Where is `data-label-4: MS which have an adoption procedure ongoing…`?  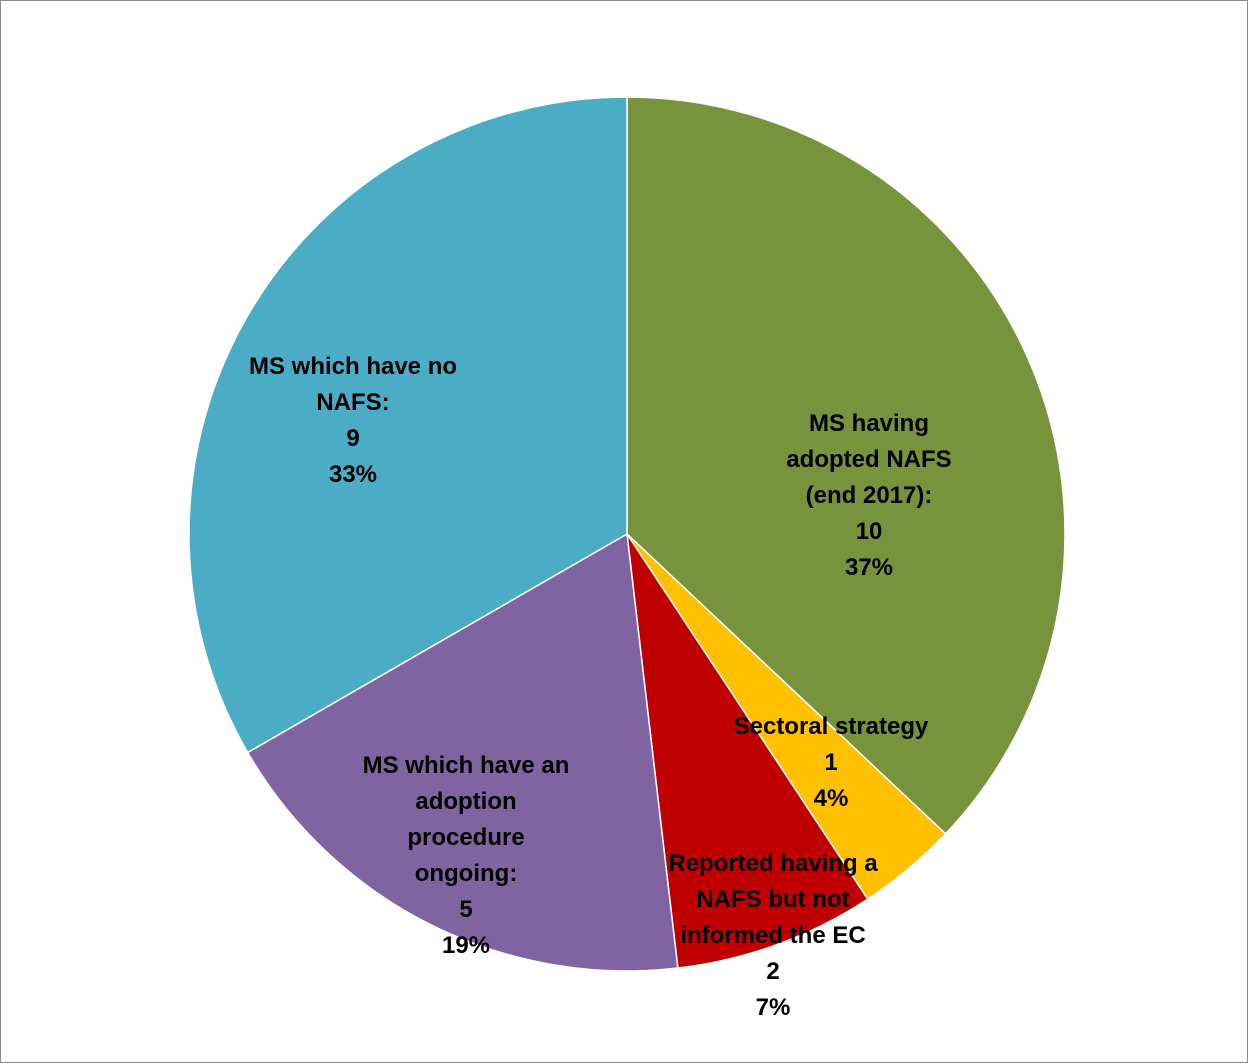 data-label-4: MS which have an adoption procedure ongoing… is located at coordinates (466, 855).